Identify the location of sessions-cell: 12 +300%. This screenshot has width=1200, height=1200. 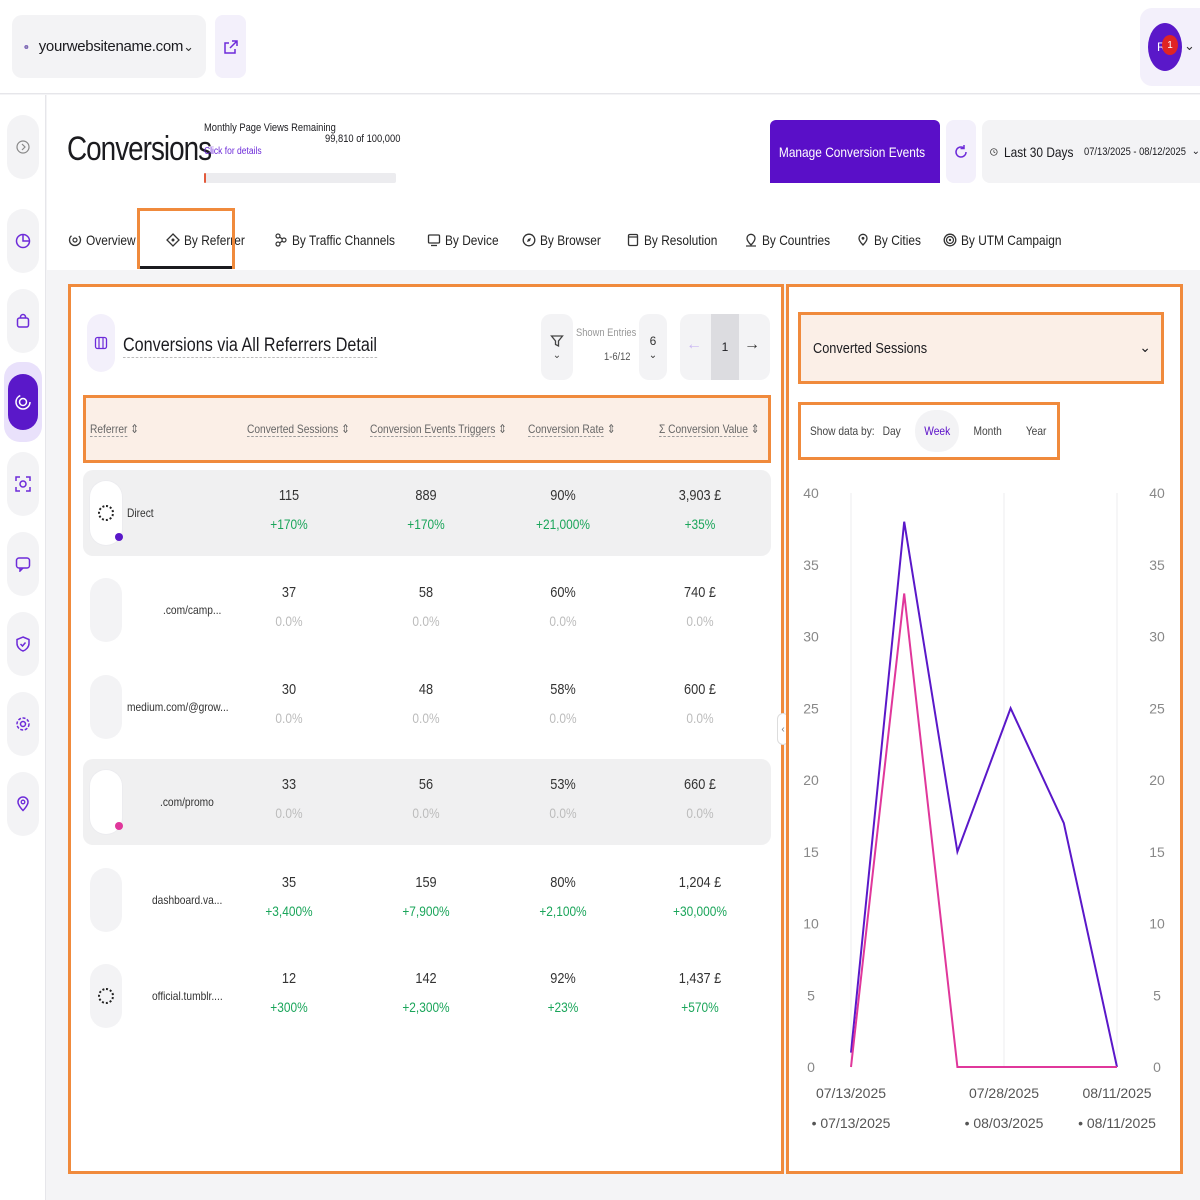
(289, 992).